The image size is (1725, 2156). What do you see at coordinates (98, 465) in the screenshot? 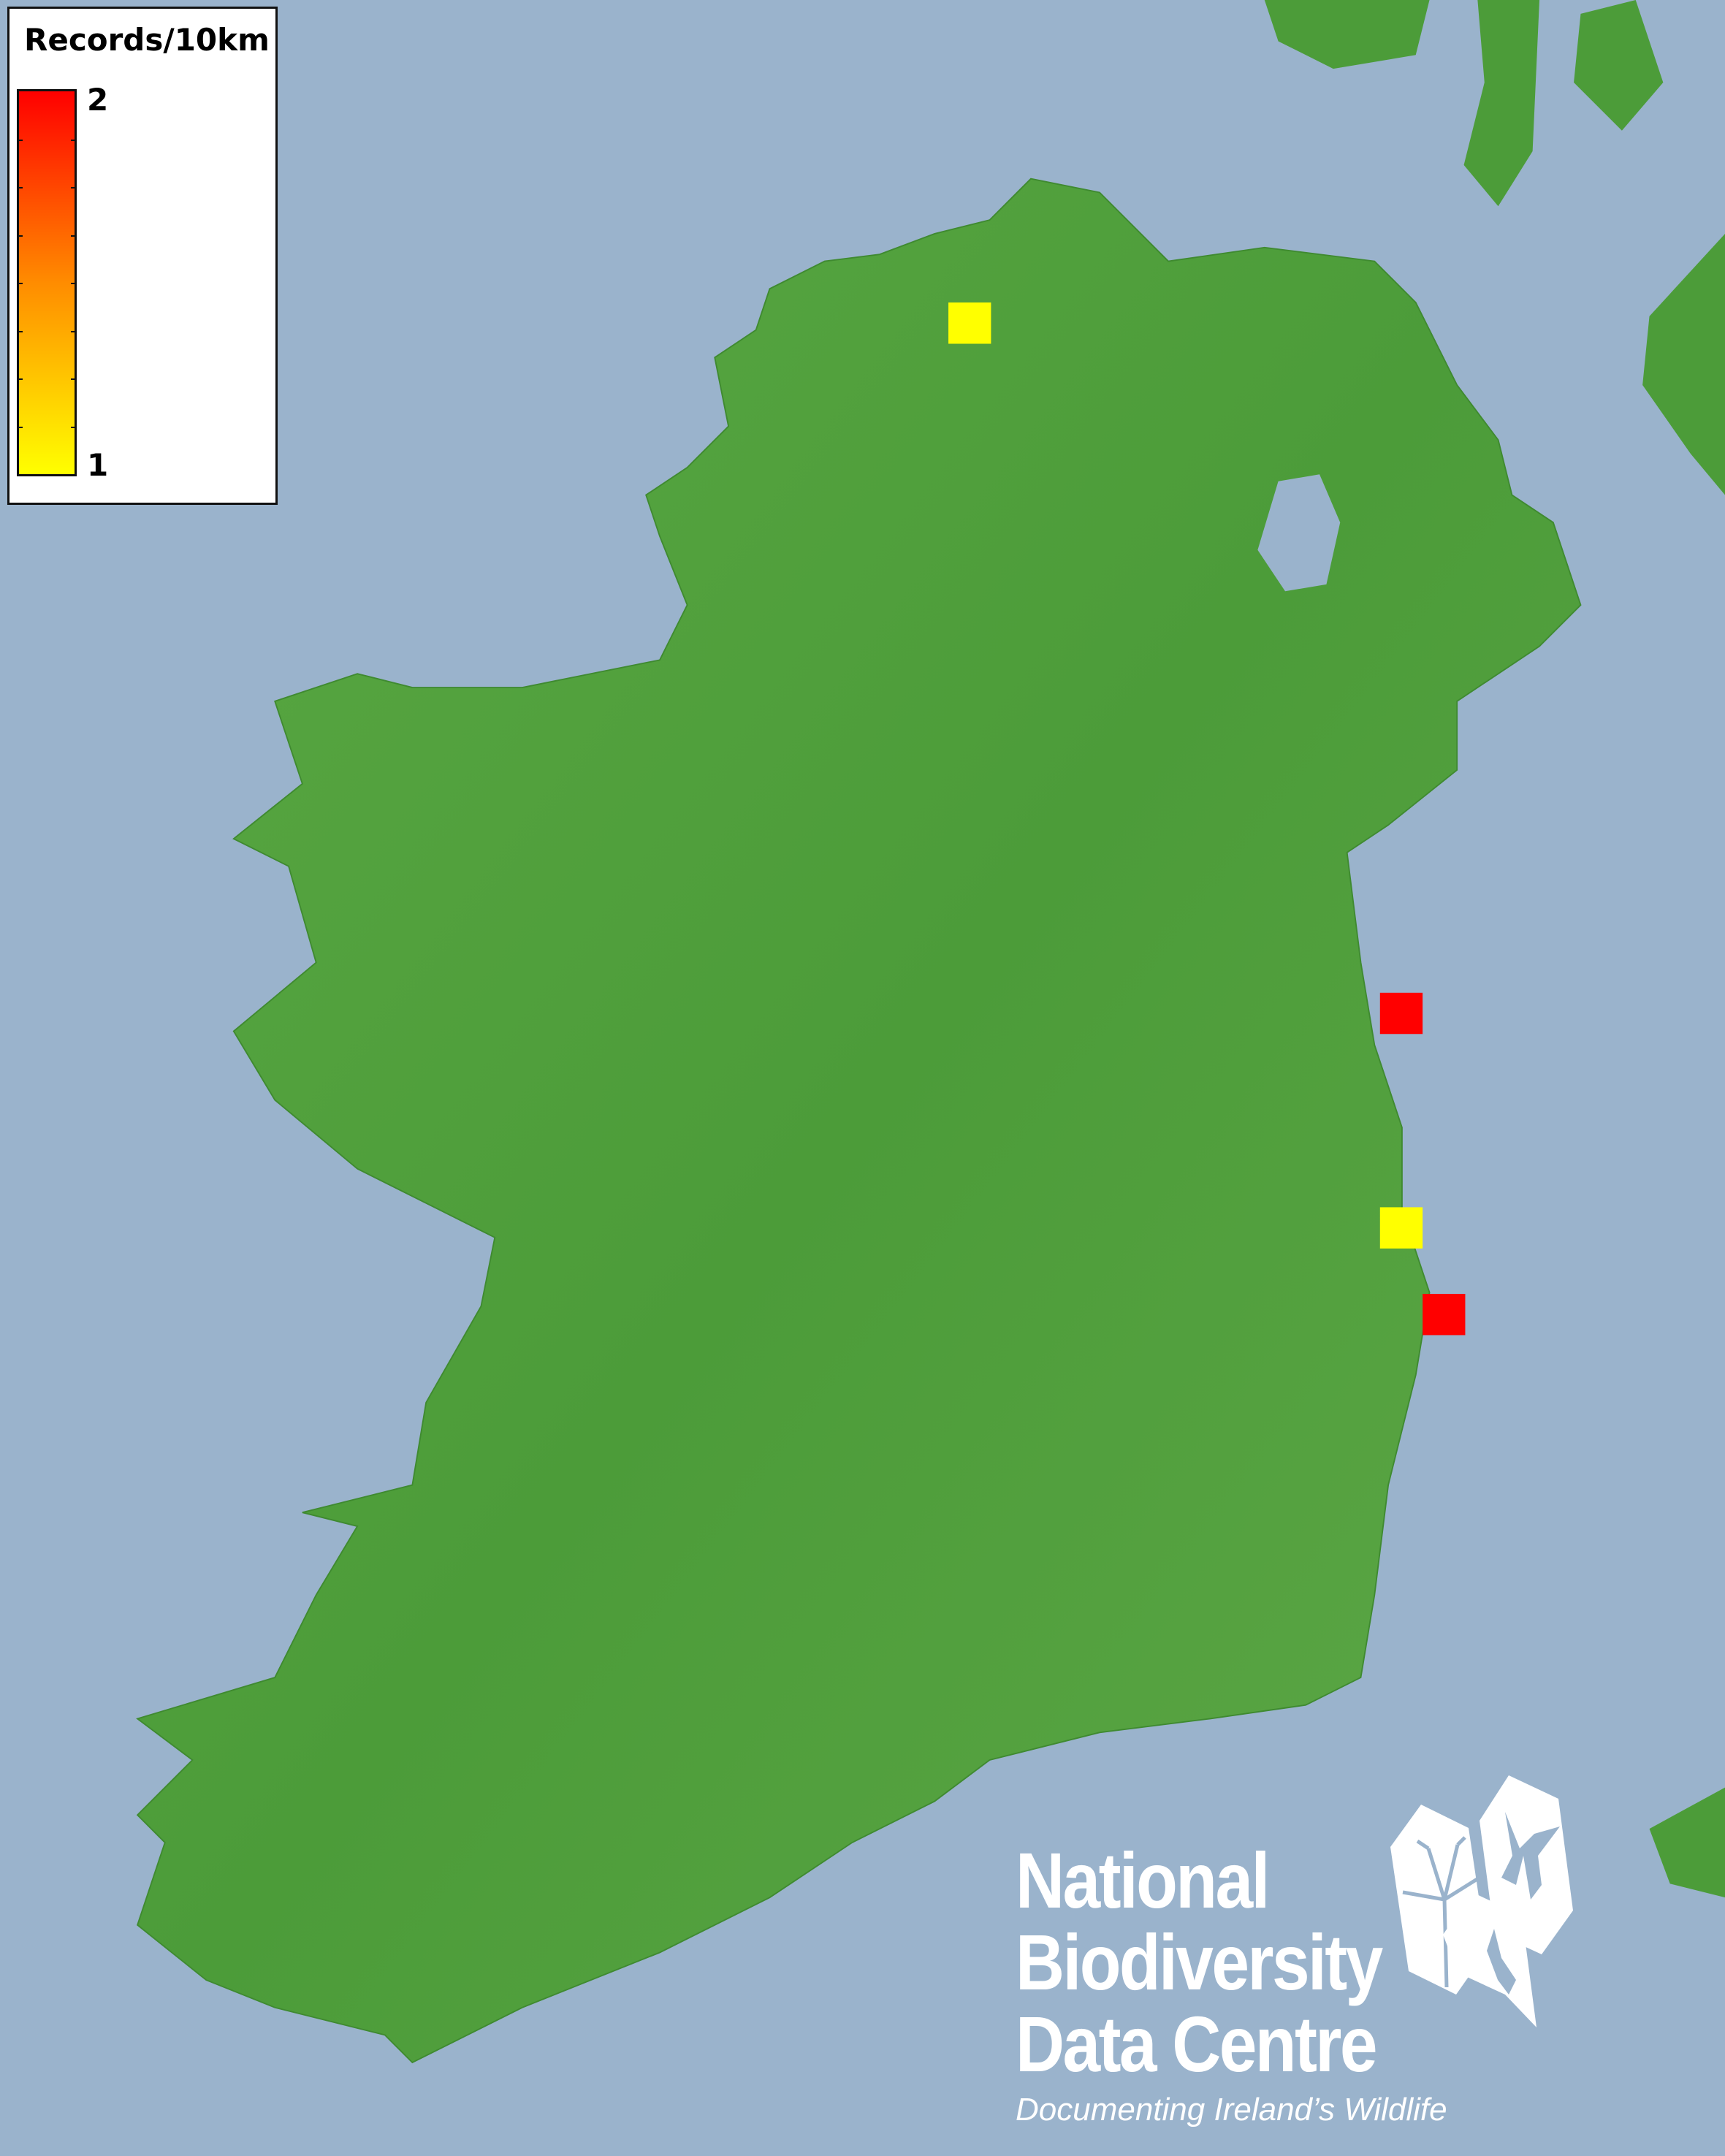
I see `legend-min-label: 1` at bounding box center [98, 465].